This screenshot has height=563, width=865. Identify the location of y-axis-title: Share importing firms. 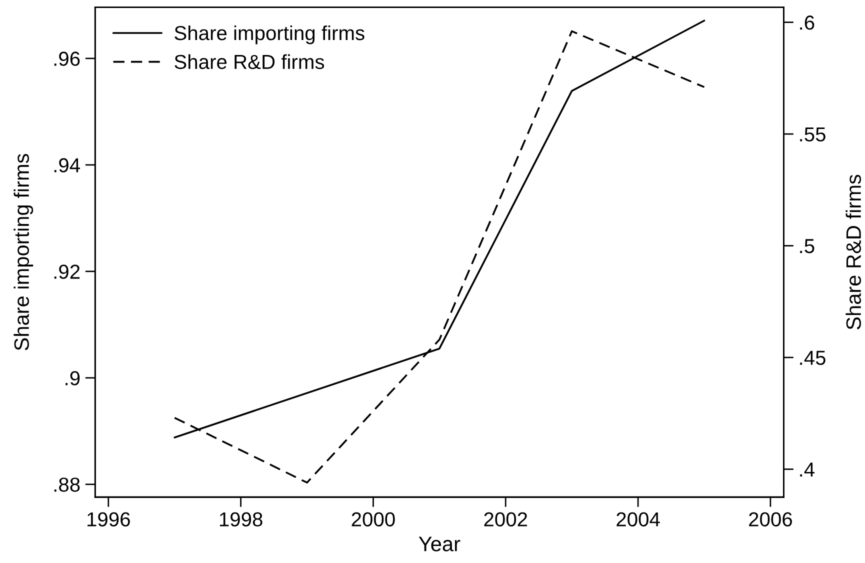
(24, 252).